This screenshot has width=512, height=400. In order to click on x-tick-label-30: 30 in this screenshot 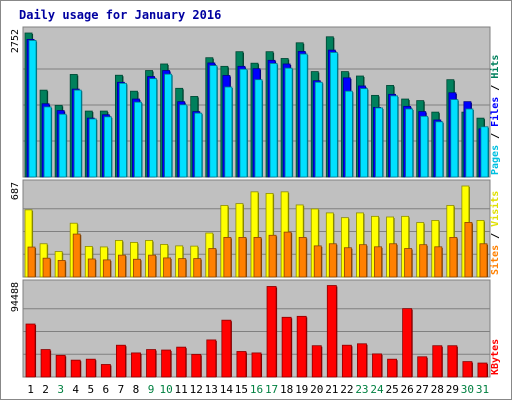, I will do `click(467, 389)`.